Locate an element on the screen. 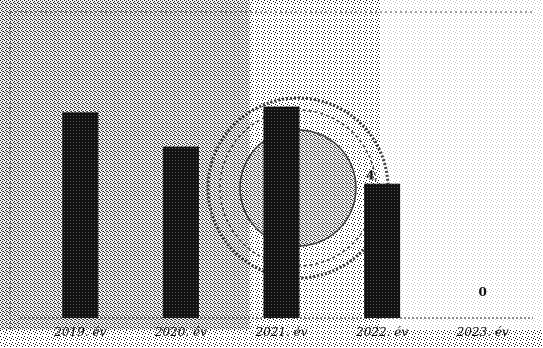  x-tick-label-1: 2020. év is located at coordinates (180, 332).